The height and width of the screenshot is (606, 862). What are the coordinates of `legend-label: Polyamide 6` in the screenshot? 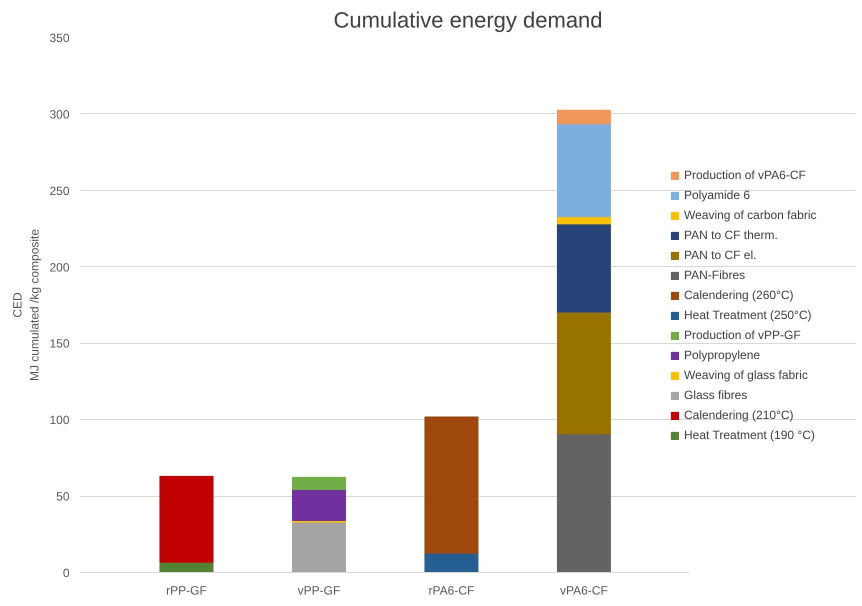 It's located at (717, 195).